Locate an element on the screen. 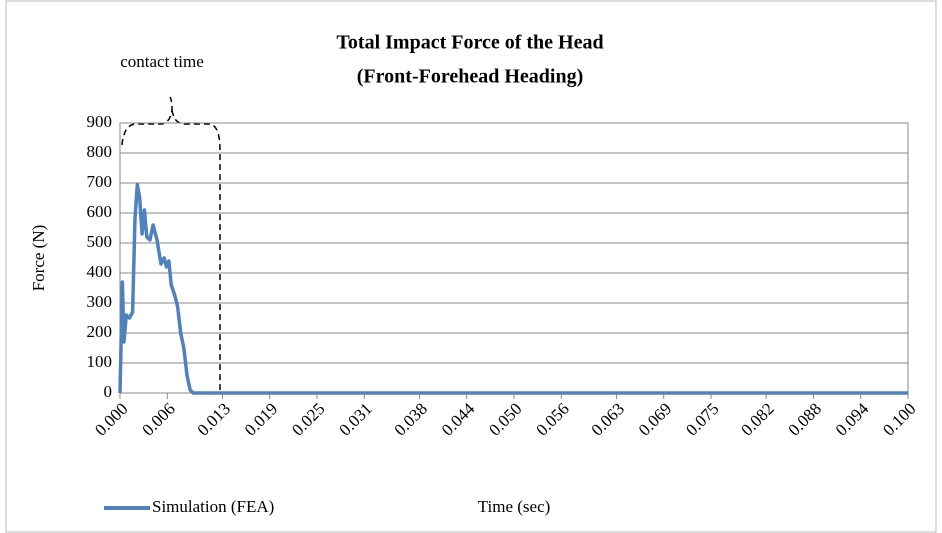  y-tick-label: 100 is located at coordinates (100, 361).